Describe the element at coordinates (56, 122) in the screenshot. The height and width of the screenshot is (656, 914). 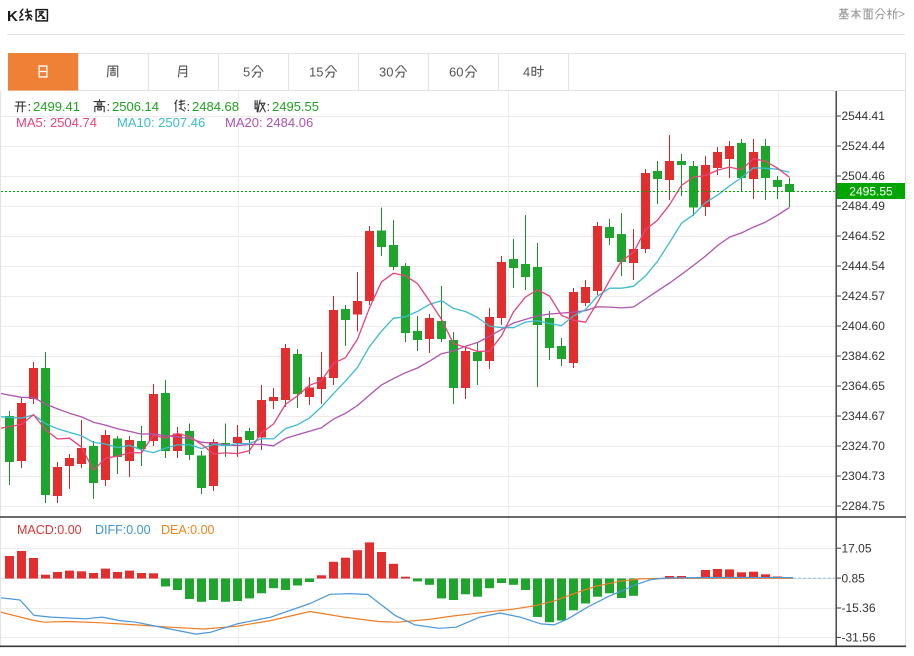
I see `svg-text: MA5: 2504.74` at that location.